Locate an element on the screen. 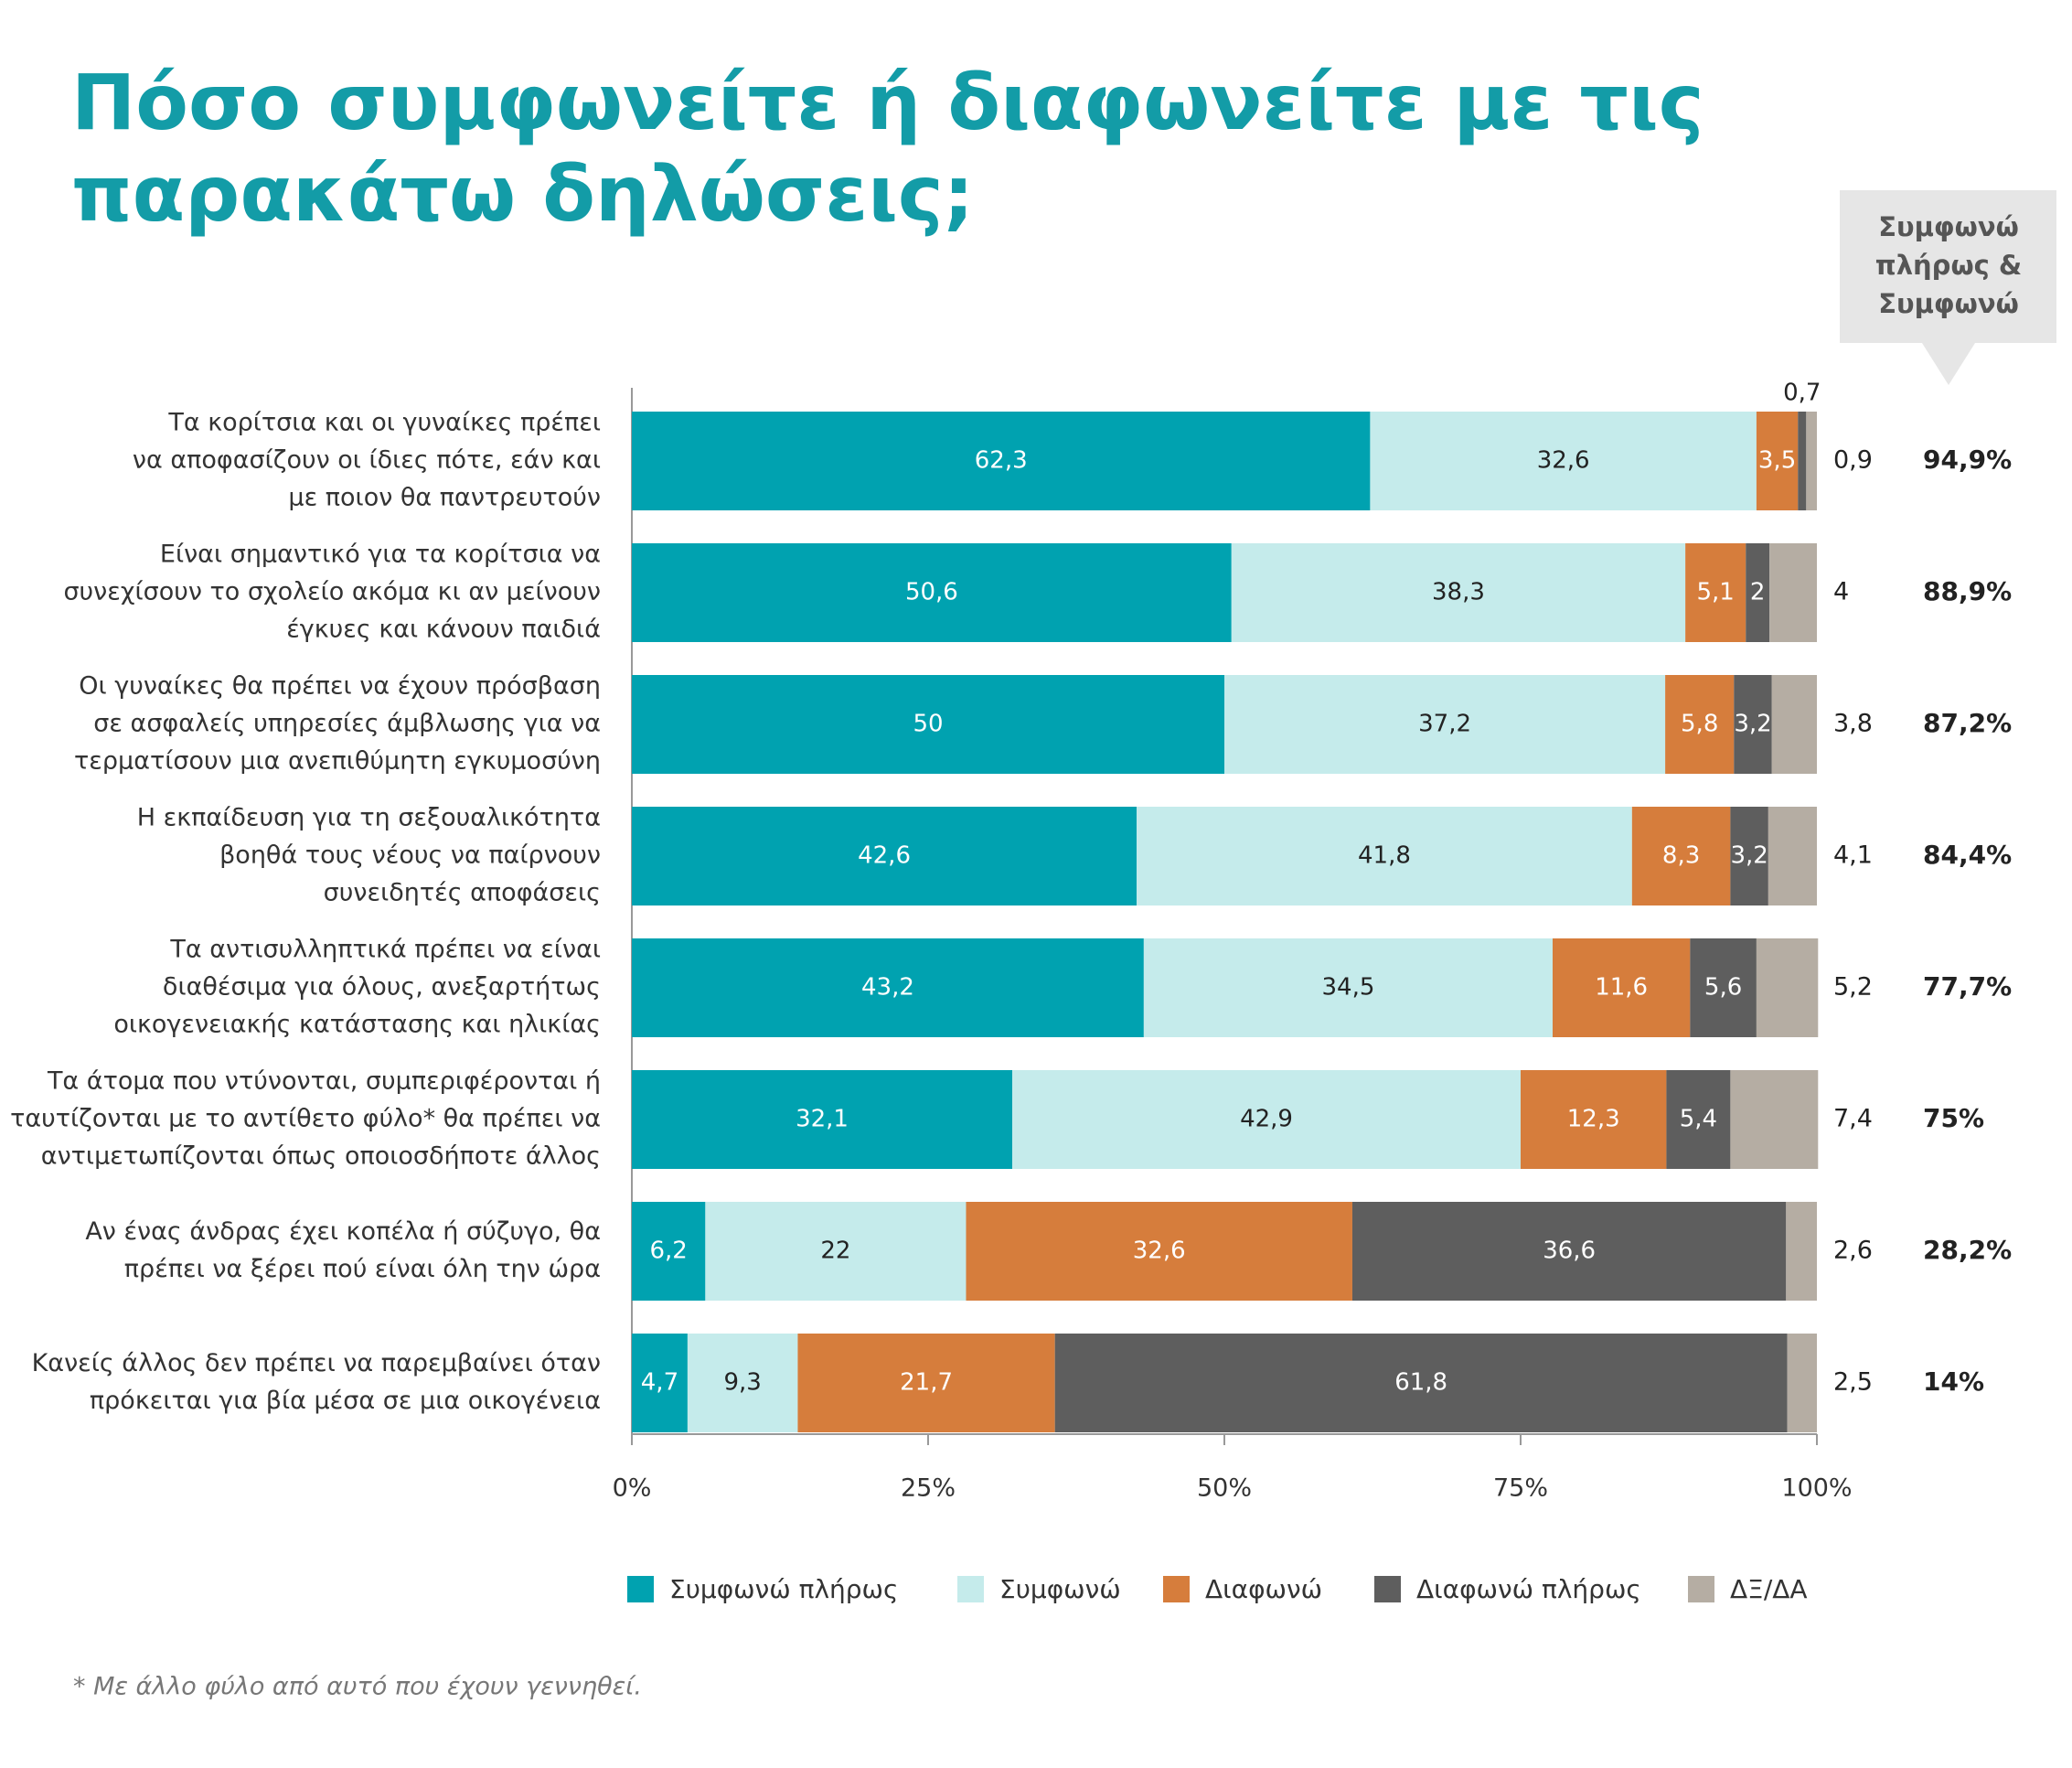 The height and width of the screenshot is (1768, 2072). x-tick-label: 50% is located at coordinates (1224, 1488).